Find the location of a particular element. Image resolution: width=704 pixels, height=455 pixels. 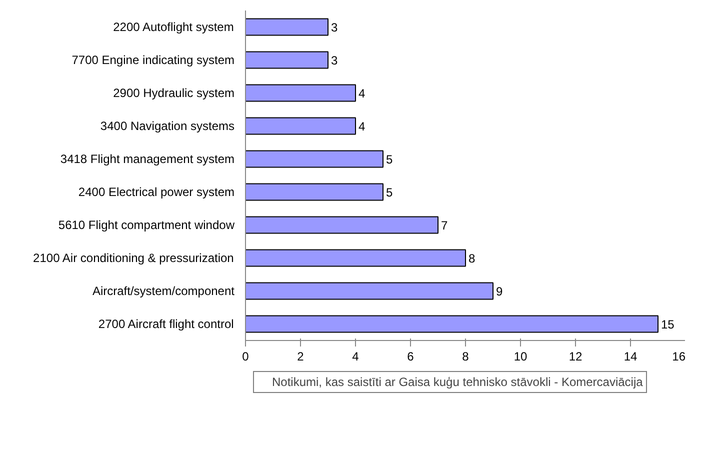

y-tick-label: 2900 Hydraulic system is located at coordinates (174, 93).